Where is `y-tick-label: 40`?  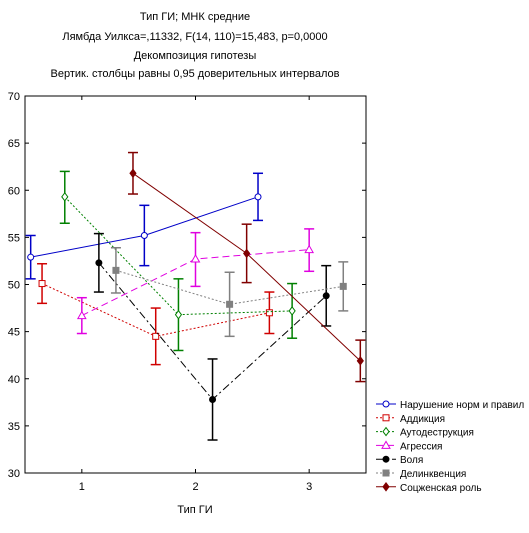 y-tick-label: 40 is located at coordinates (14, 380).